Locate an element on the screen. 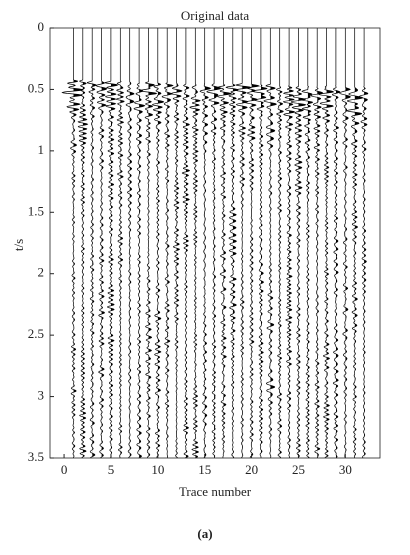 This screenshot has width=410, height=555. x-tick-label: 20 is located at coordinates (251, 469).